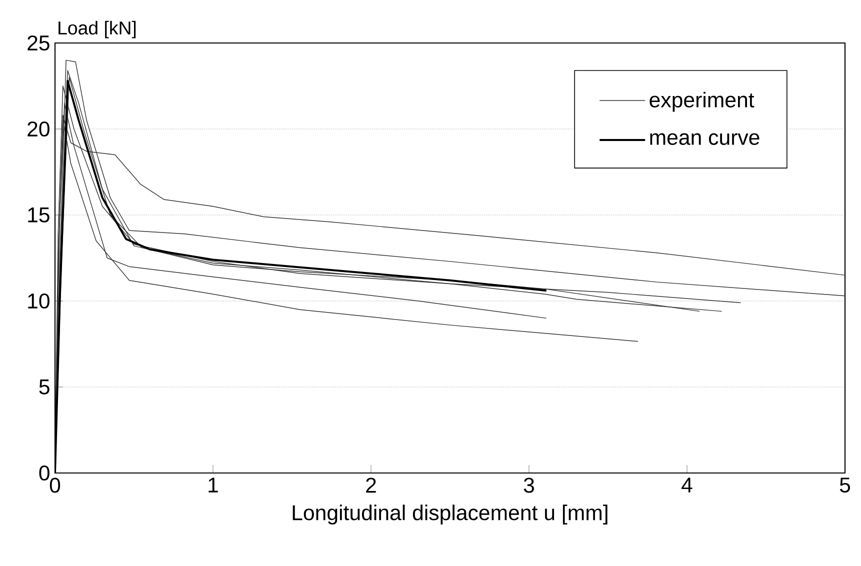  Describe the element at coordinates (702, 102) in the screenshot. I see `legend-label: experiment` at that location.